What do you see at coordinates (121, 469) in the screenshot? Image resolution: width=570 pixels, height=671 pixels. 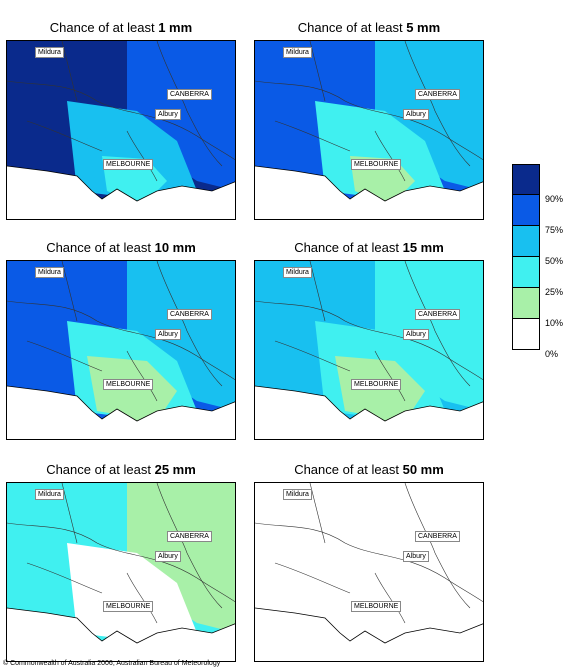 I see `panel-title: Chance of at least 25 mm` at bounding box center [121, 469].